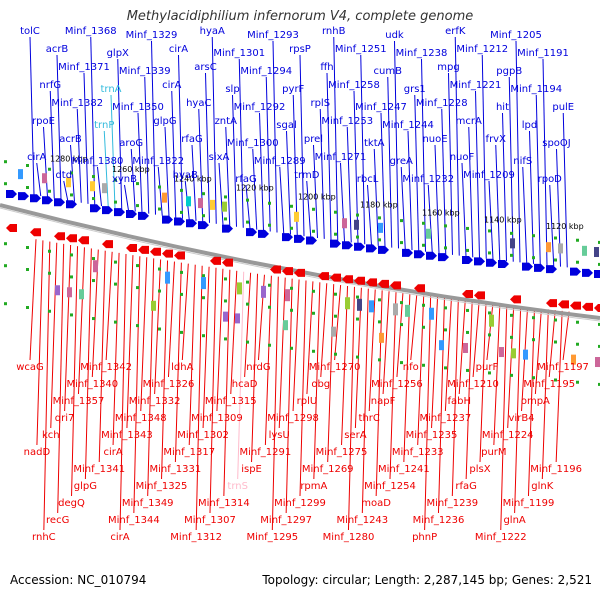  Describe the element at coordinates (514, 520) in the screenshot. I see `reverse-gene-label: glnA` at that location.